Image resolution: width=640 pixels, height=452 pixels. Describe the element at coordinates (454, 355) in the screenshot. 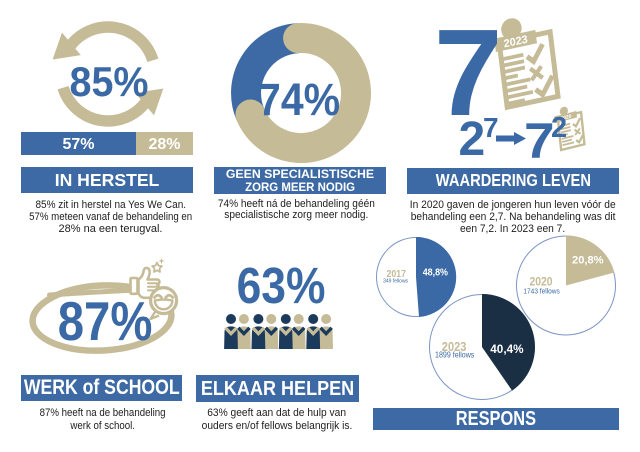

I see `svg-text: 1899 fellows` at that location.